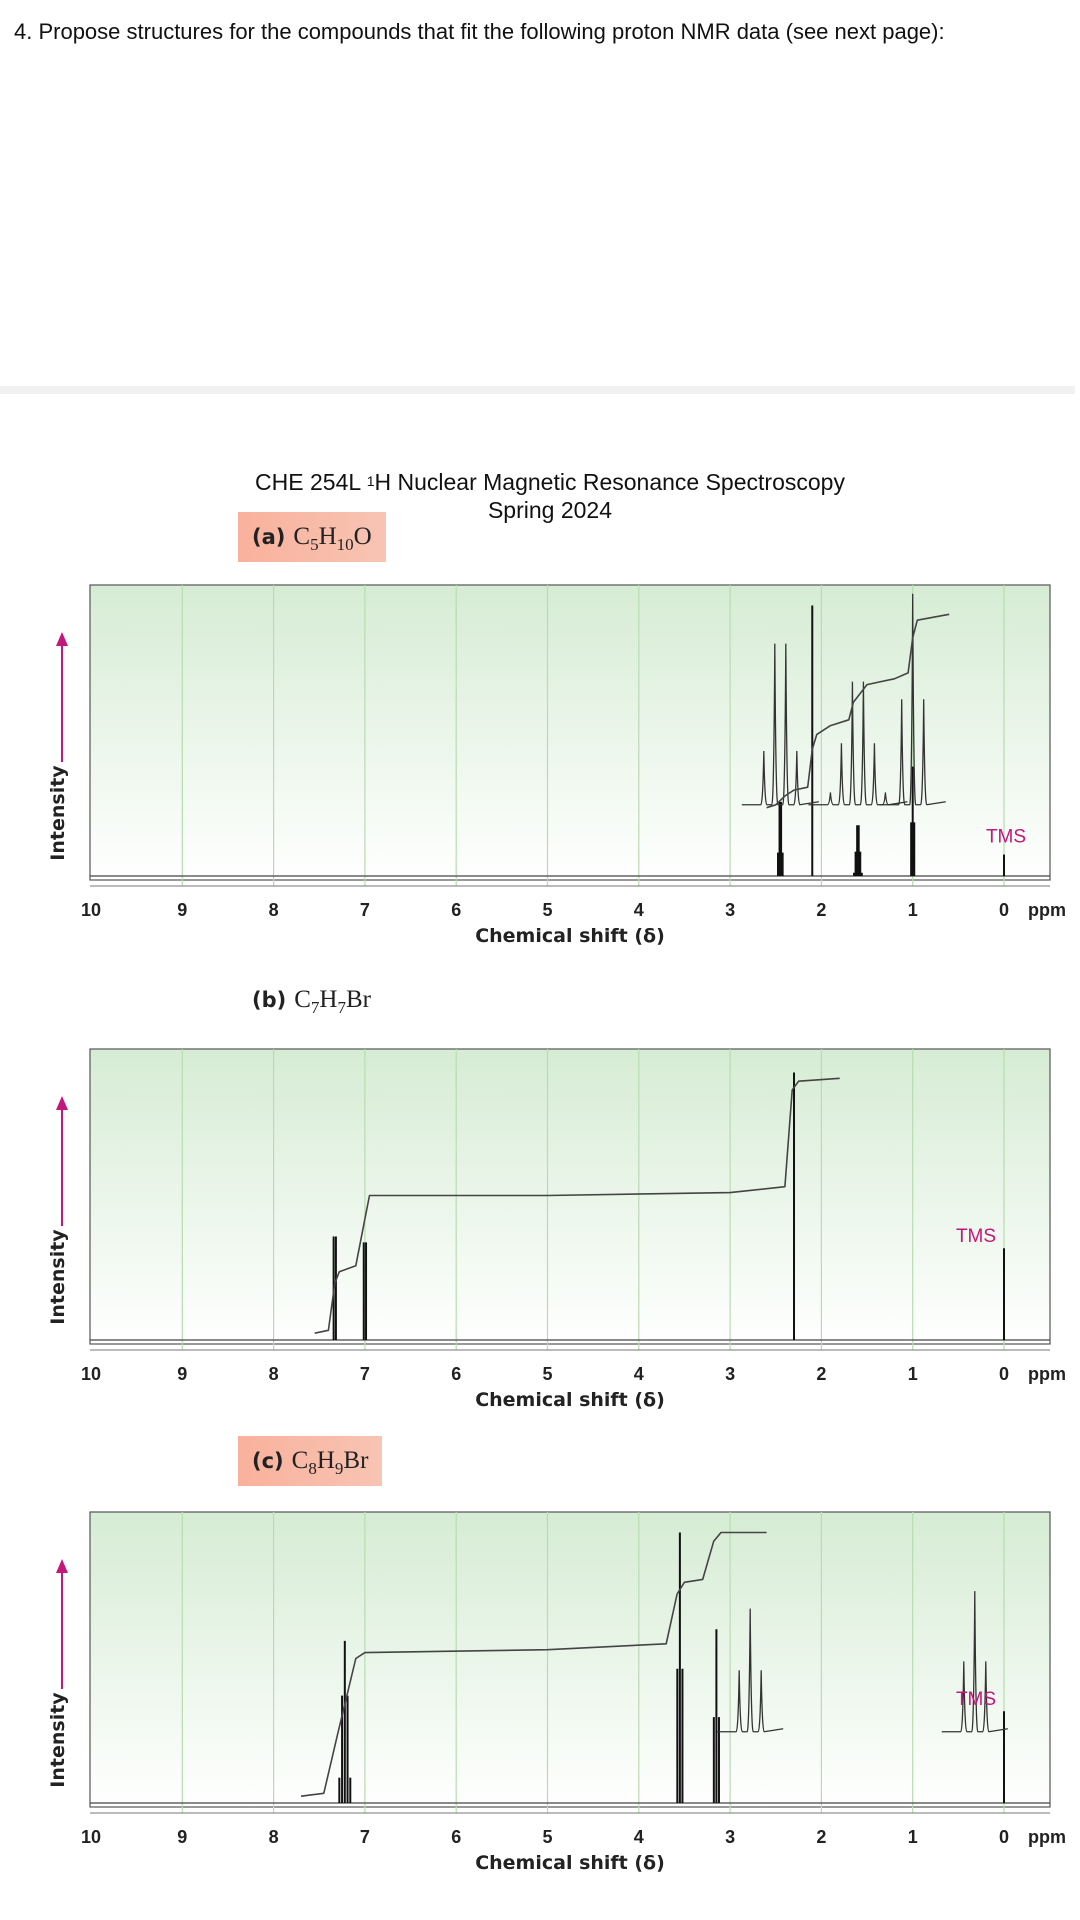 The height and width of the screenshot is (1920, 1080). Describe the element at coordinates (332, 1001) in the screenshot. I see `formula: C7H7Br` at that location.